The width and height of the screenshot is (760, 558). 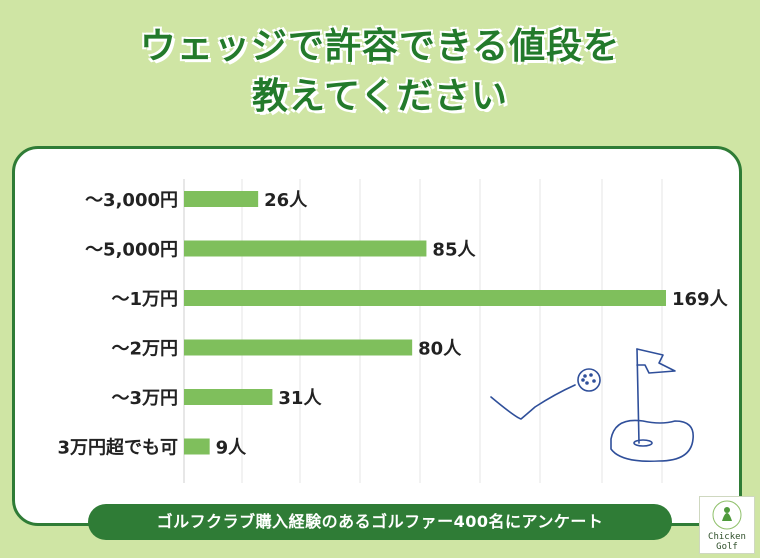 What do you see at coordinates (727, 537) in the screenshot?
I see `logo-text-1: Chicken` at bounding box center [727, 537].